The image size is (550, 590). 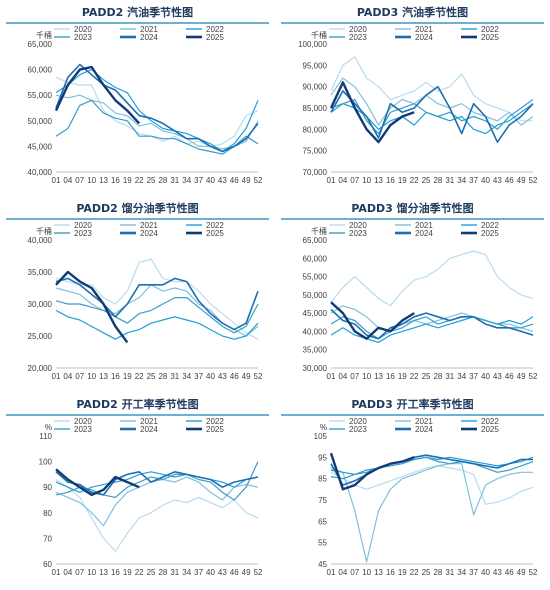 I want to click on chart-title: PADD2 馏分油季节性图, so click(x=137, y=208).